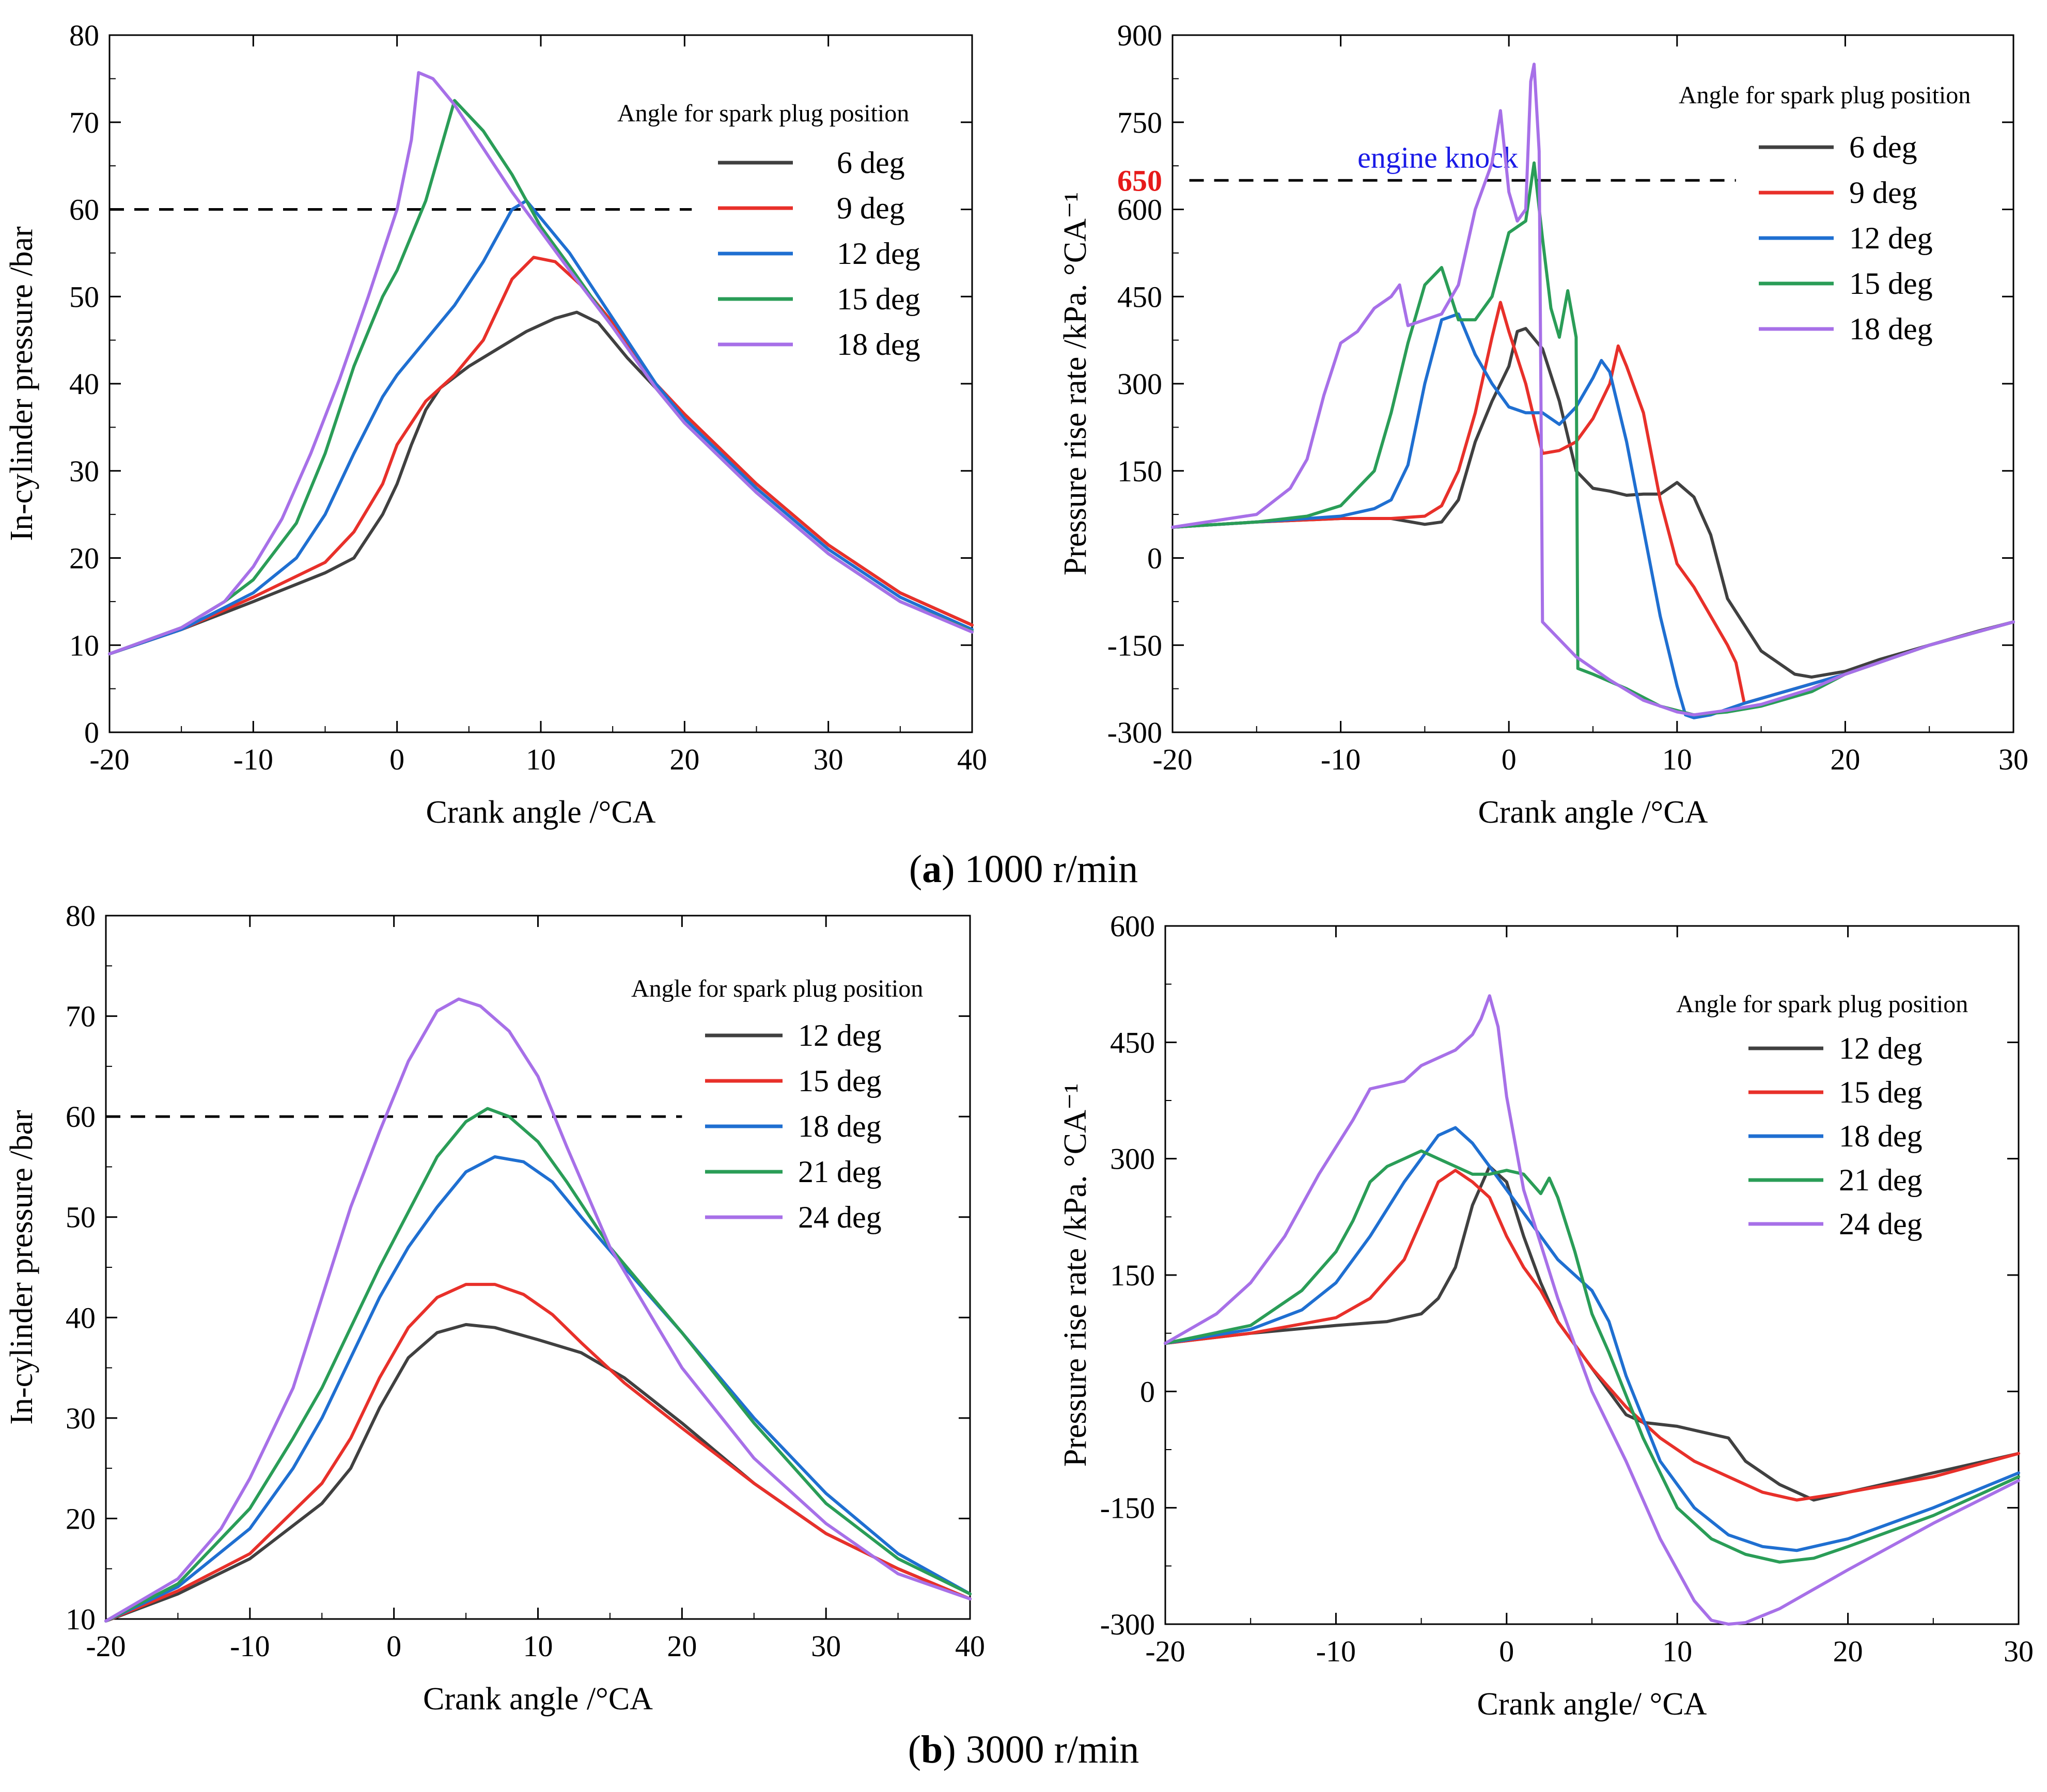  Describe the element at coordinates (932, 869) in the screenshot. I see `caption-a-label: a` at that location.